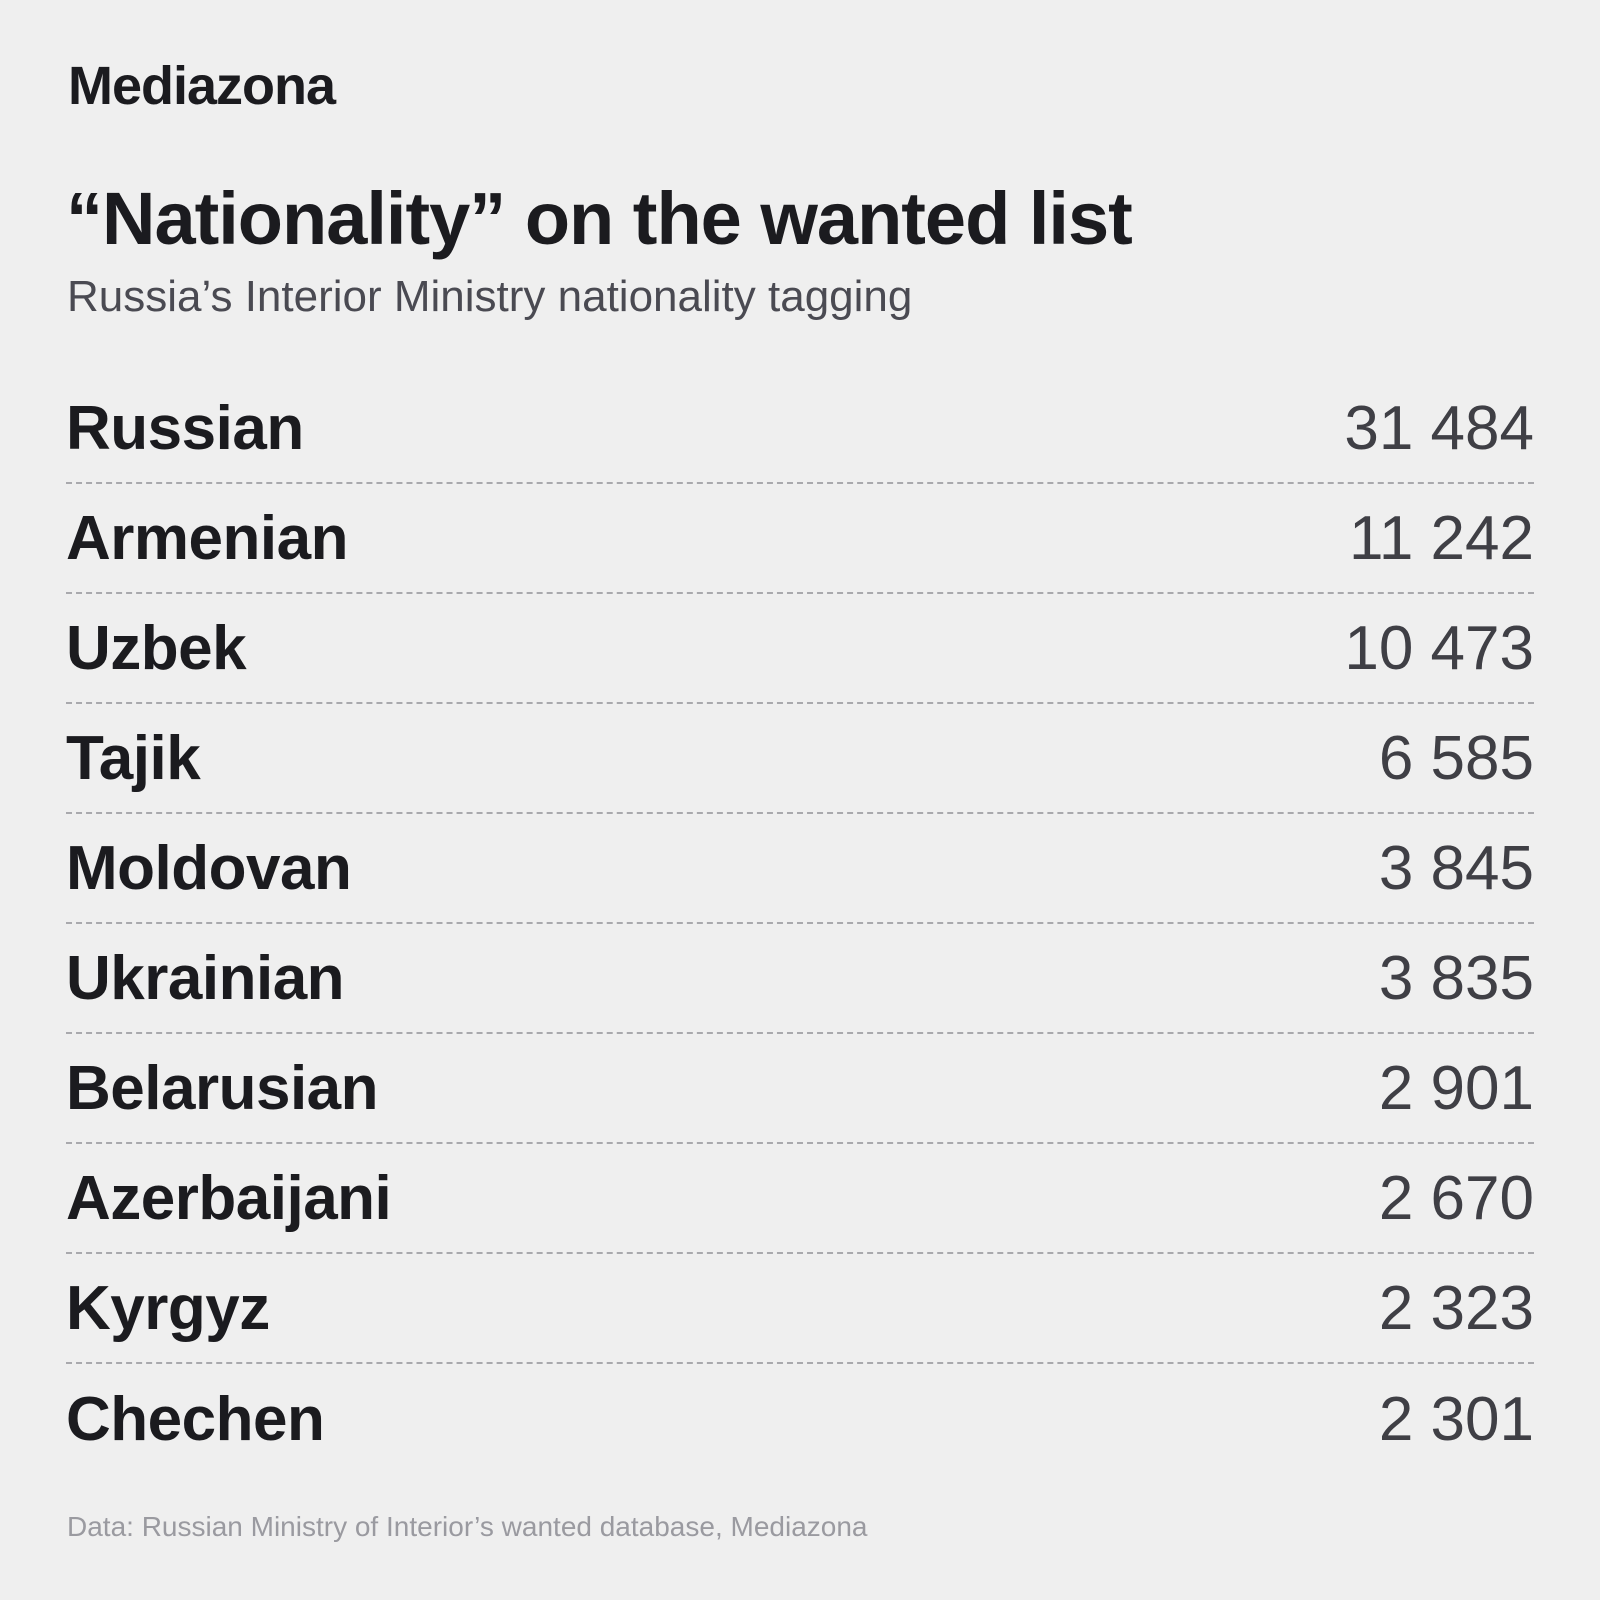 This screenshot has width=1600, height=1600. Describe the element at coordinates (1456, 1198) in the screenshot. I see `row-value: 2 670` at that location.